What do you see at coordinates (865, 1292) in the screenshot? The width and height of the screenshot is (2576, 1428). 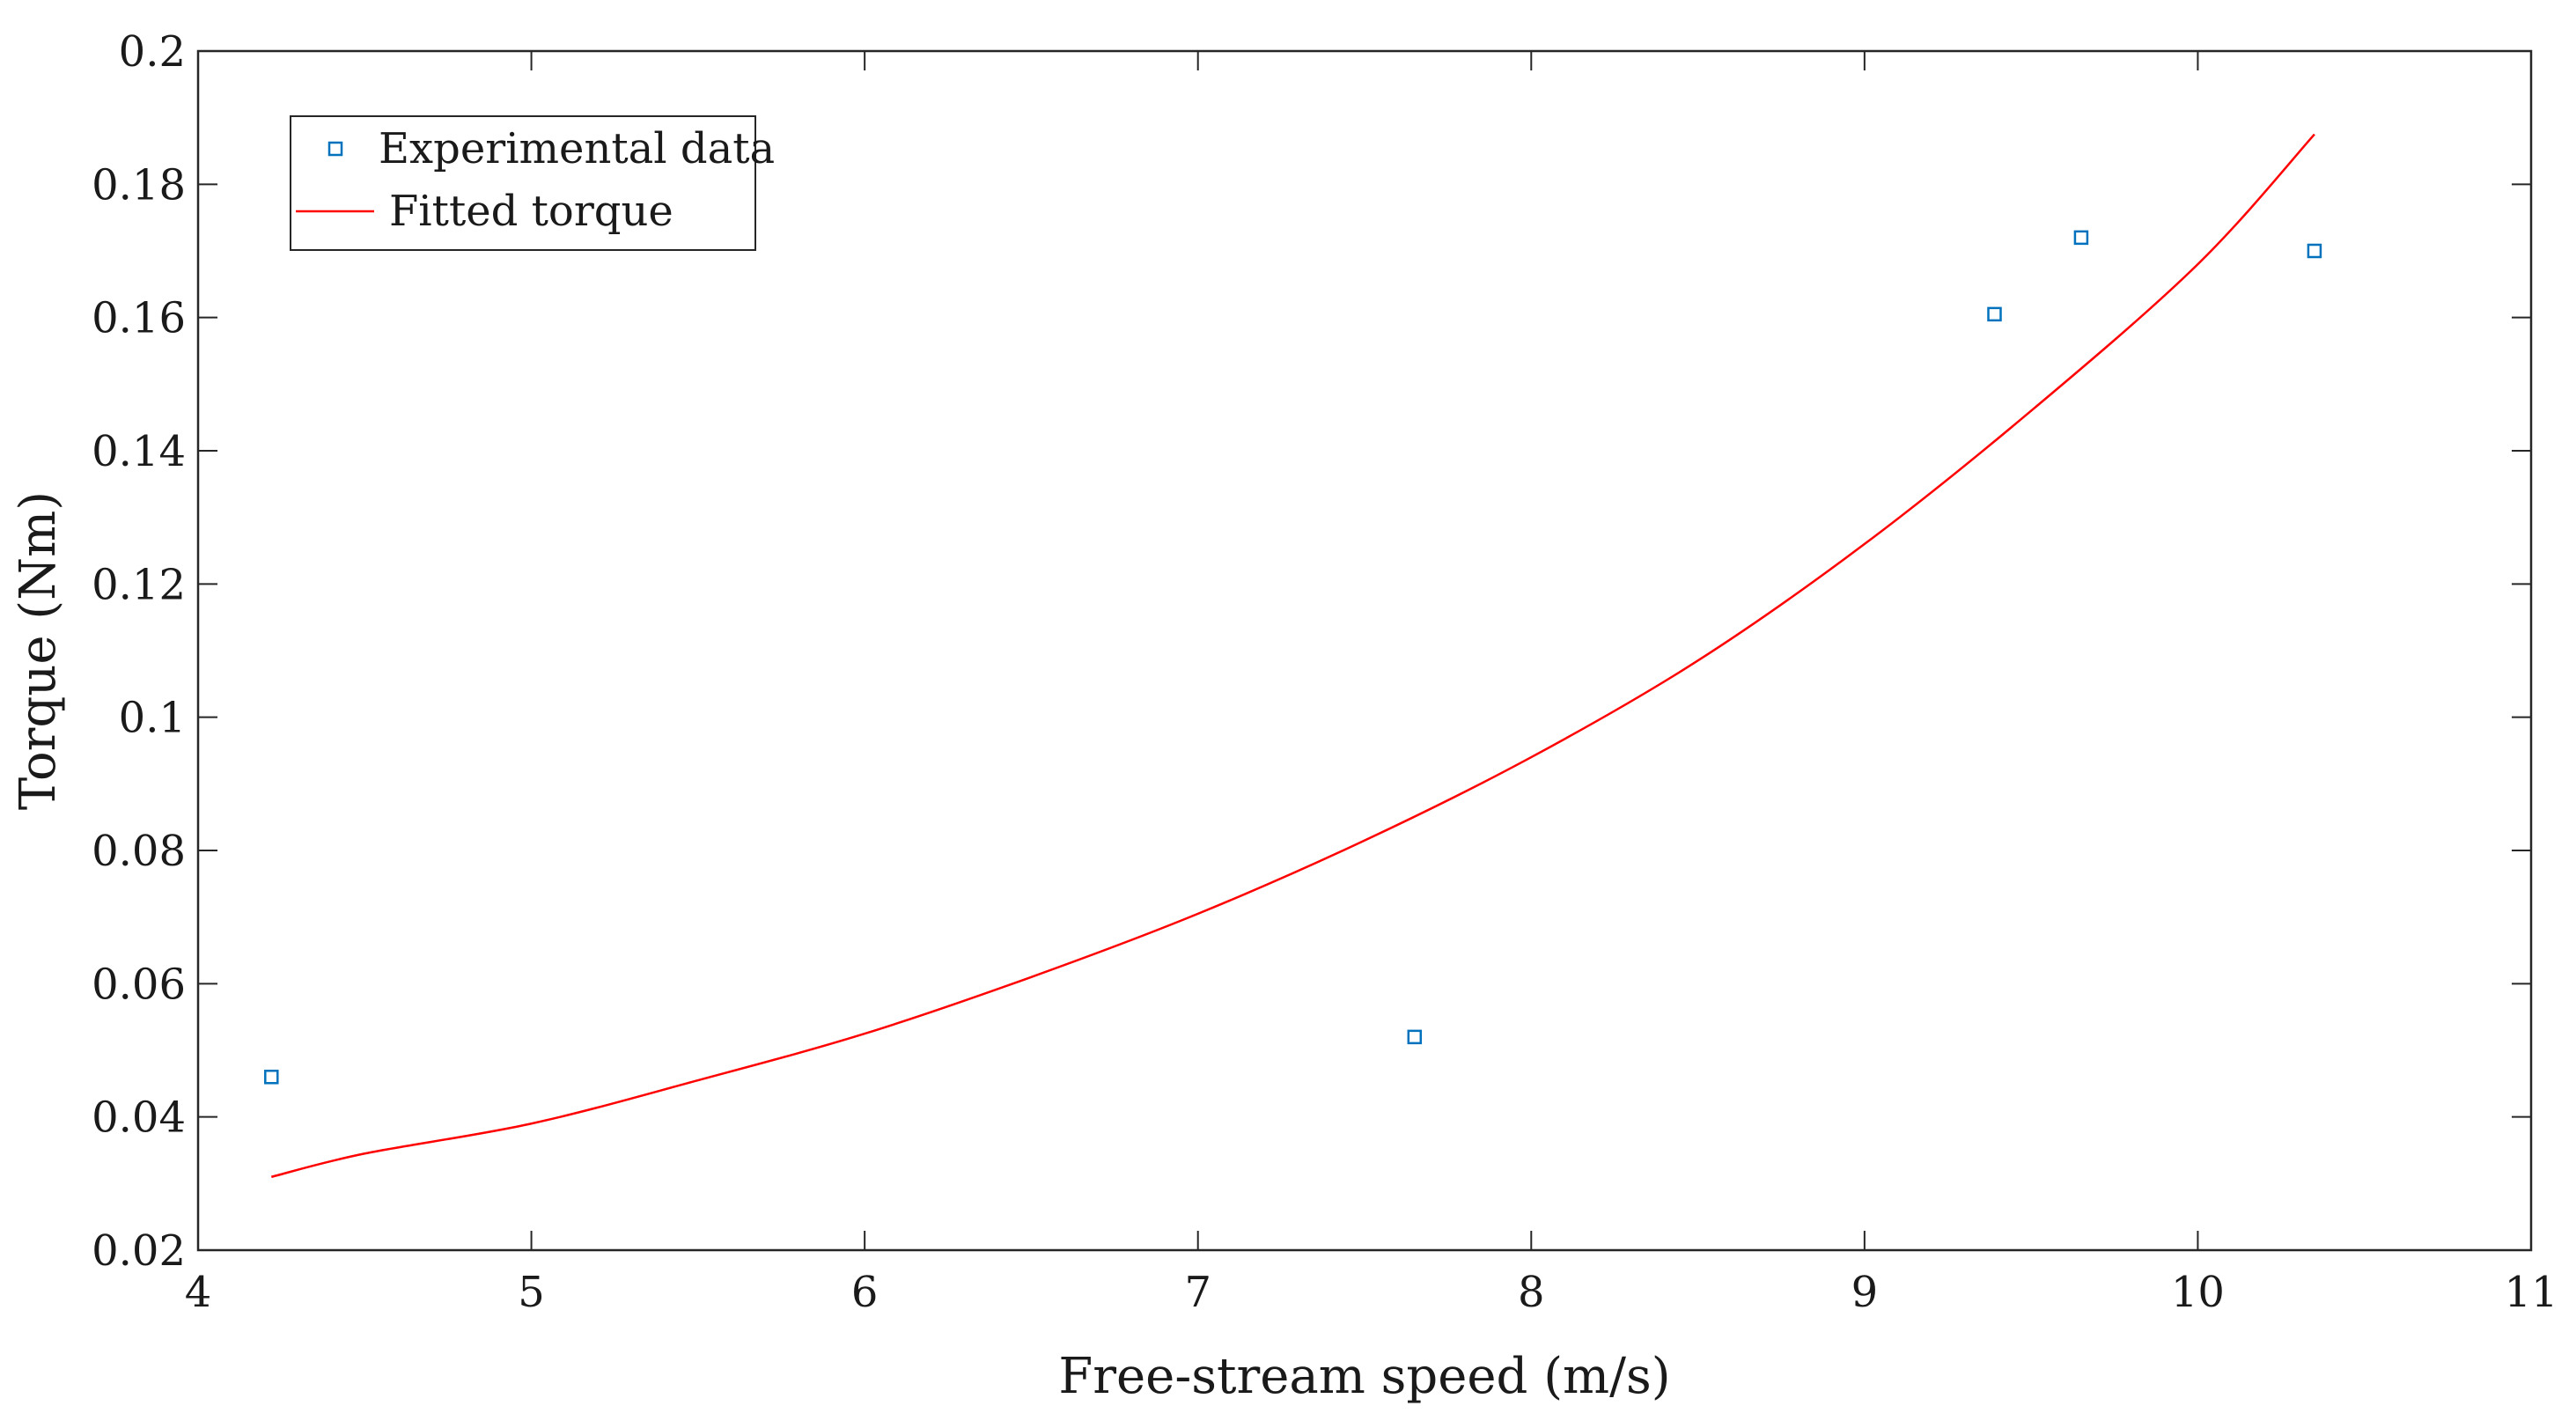 I see `x-tick-label: 6` at bounding box center [865, 1292].